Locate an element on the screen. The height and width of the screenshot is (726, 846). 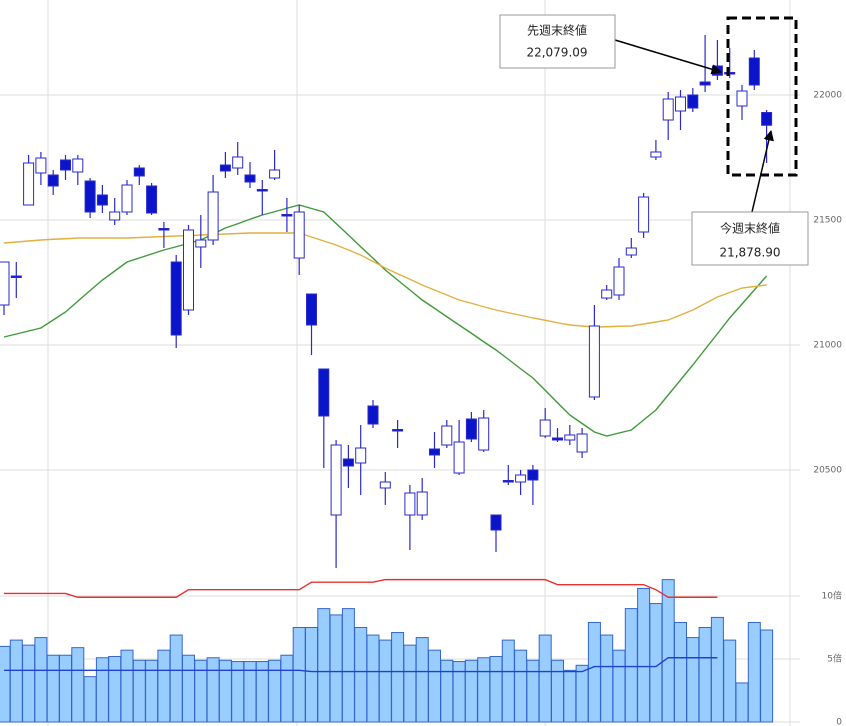
y-tick-label: 22000 is located at coordinates (827, 96).